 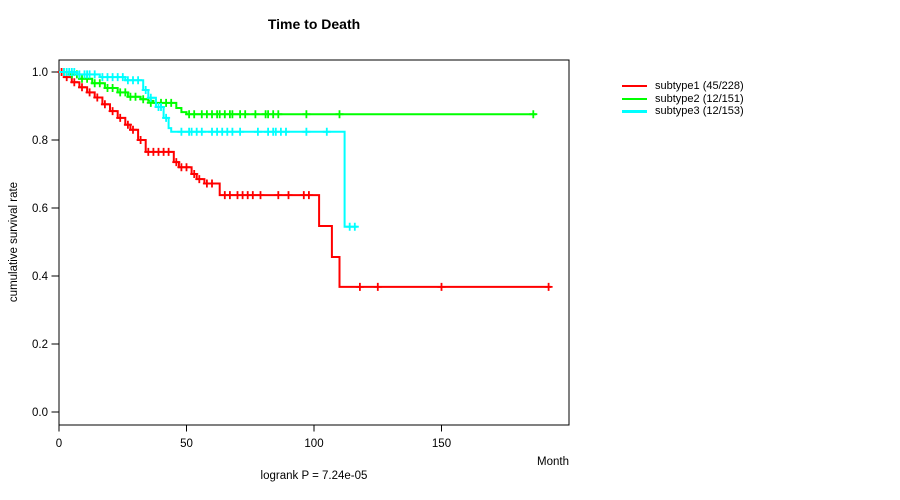 I want to click on legend-item-1: subtype1 (45/228), so click(x=683, y=86).